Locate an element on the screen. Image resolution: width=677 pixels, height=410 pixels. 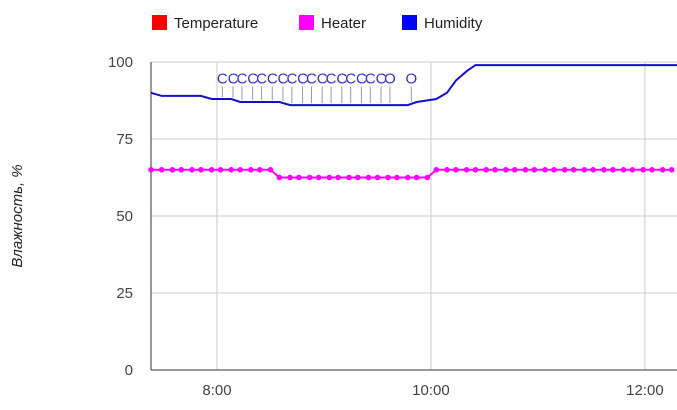
legend-item-heater: Heater is located at coordinates (332, 23).